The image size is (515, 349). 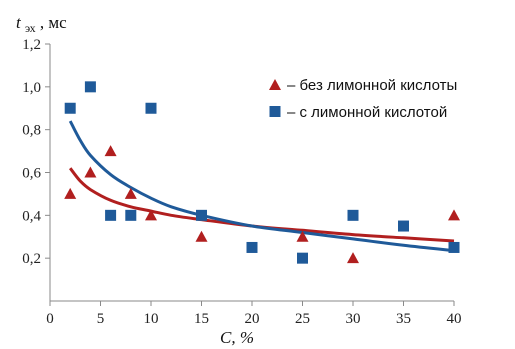 I want to click on y-axis-title-variable: t, so click(x=19, y=22).